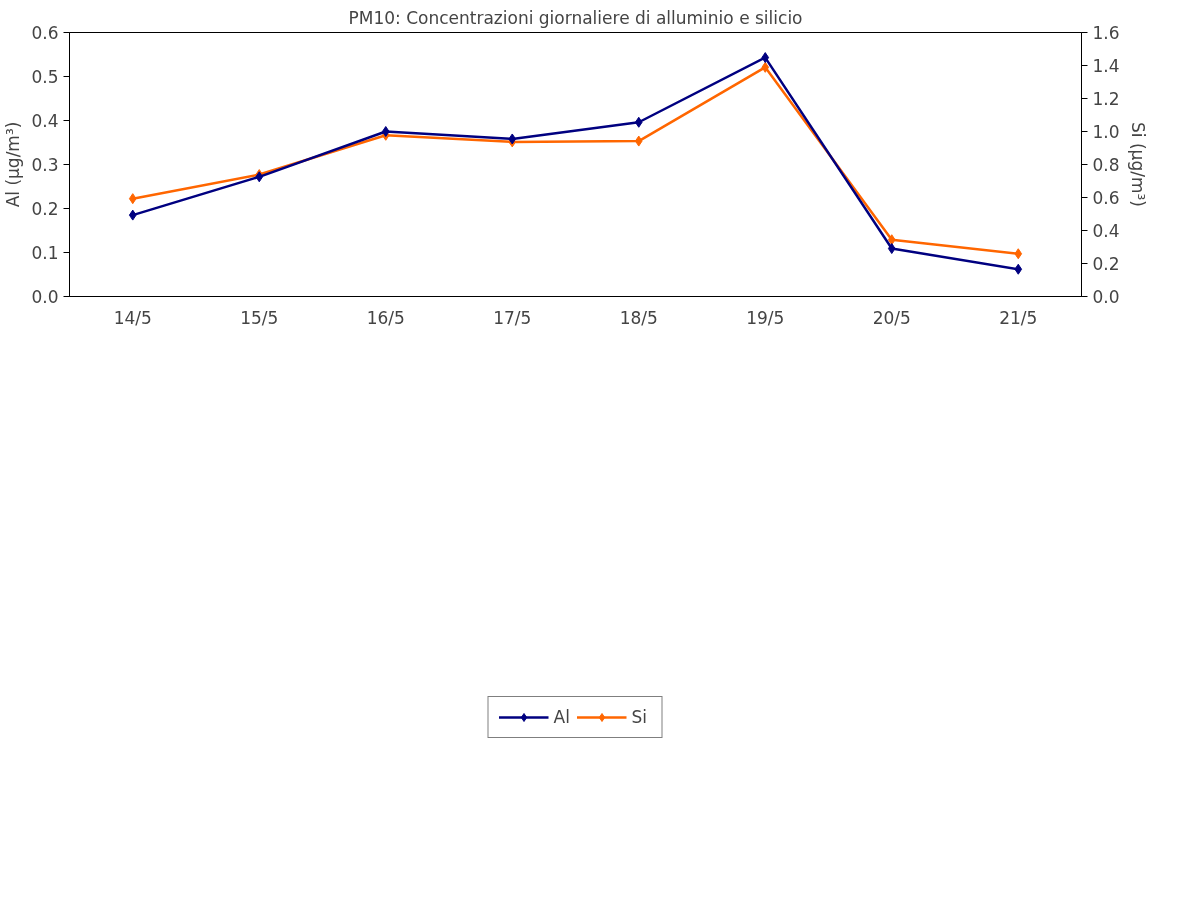 The image size is (1192, 909). Describe the element at coordinates (1106, 264) in the screenshot. I see `y2-tick-label: 0.2` at that location.